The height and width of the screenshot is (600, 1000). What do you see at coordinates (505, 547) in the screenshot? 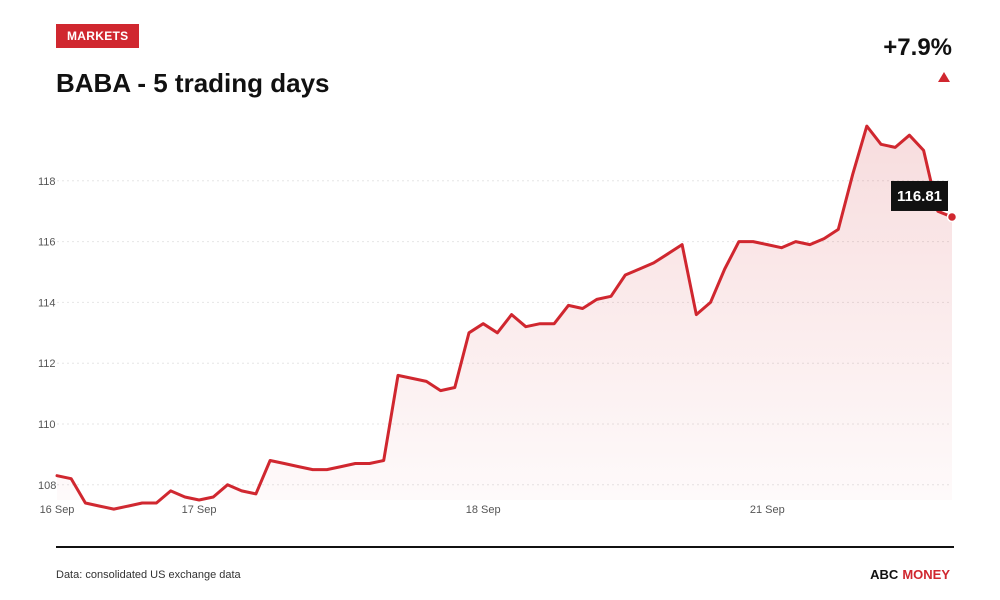
I see `footer-rule` at bounding box center [505, 547].